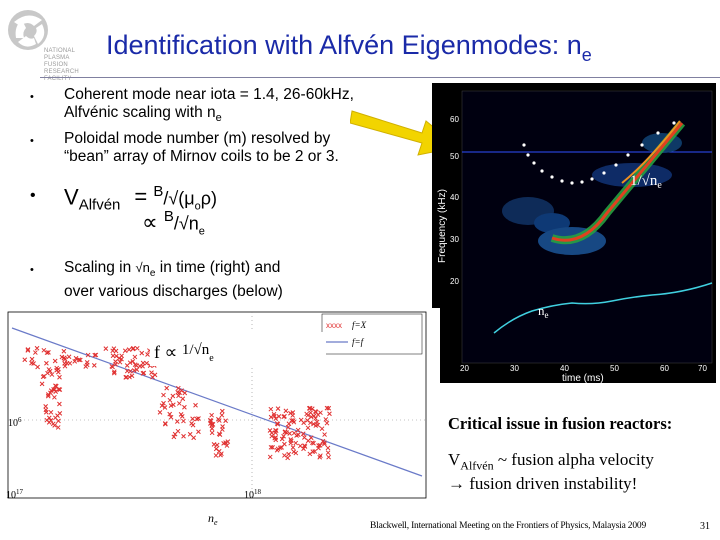 This screenshot has height=540, width=720. I want to click on x-tick: 50, so click(614, 368).